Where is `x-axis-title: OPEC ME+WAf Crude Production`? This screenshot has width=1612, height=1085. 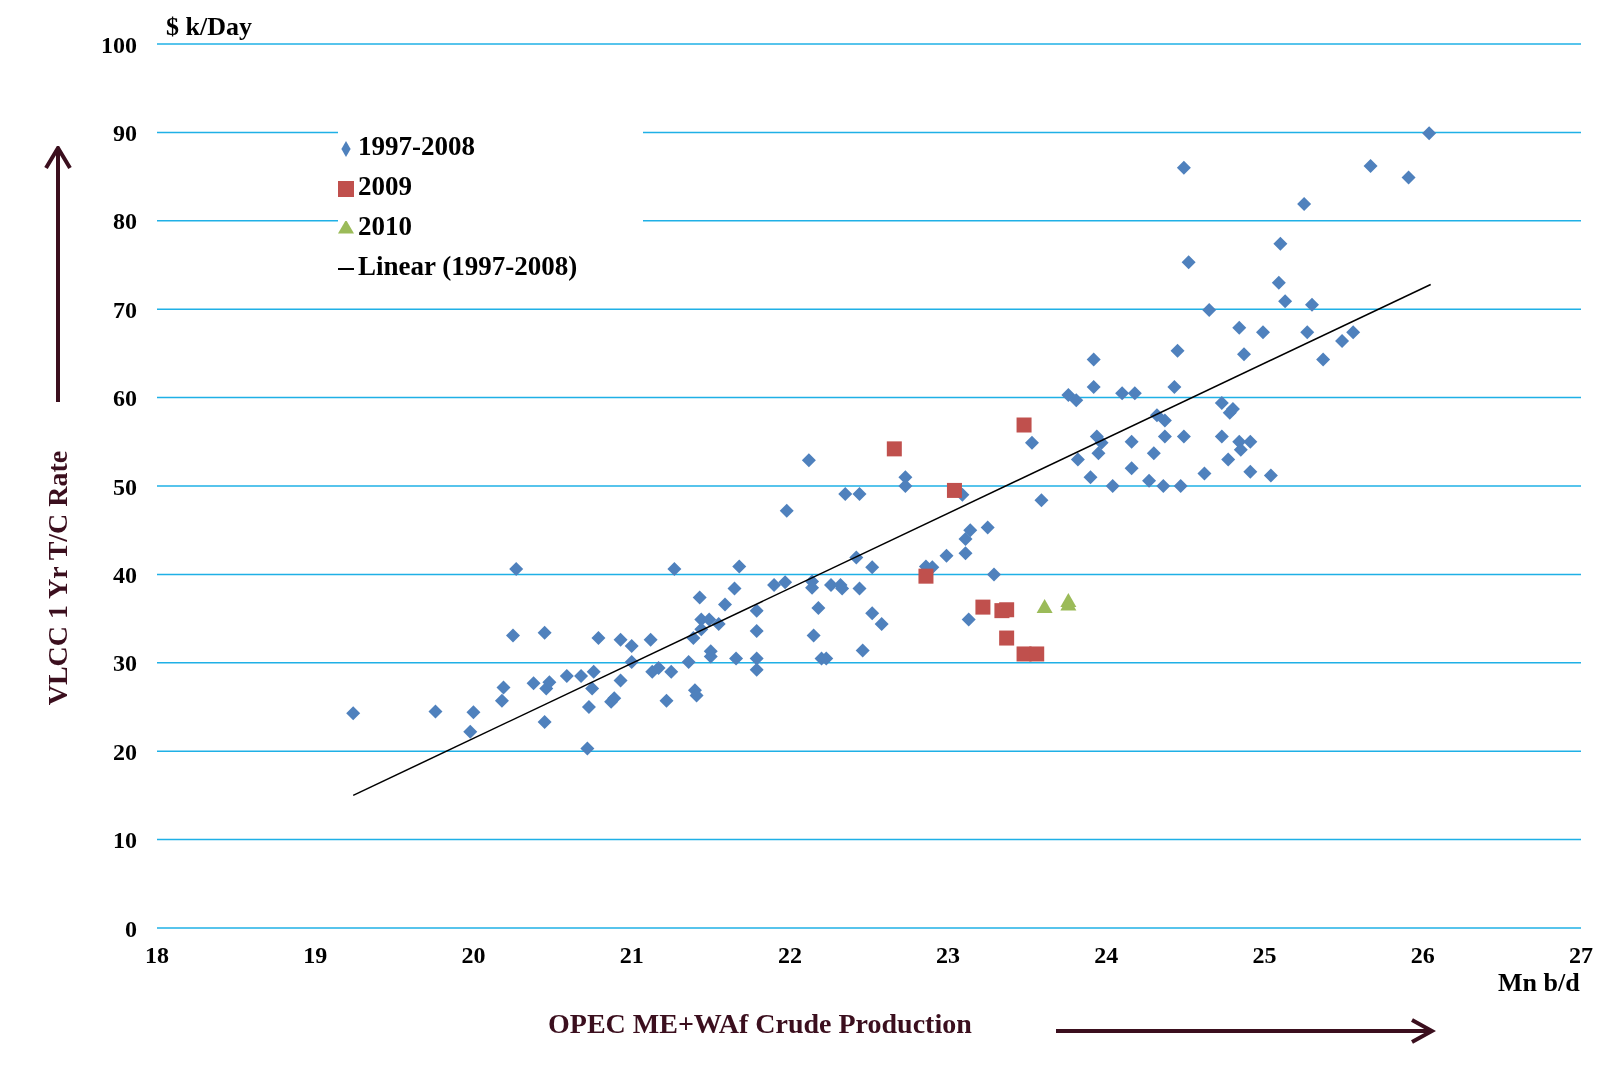 x-axis-title: OPEC ME+WAf Crude Production is located at coordinates (760, 1024).